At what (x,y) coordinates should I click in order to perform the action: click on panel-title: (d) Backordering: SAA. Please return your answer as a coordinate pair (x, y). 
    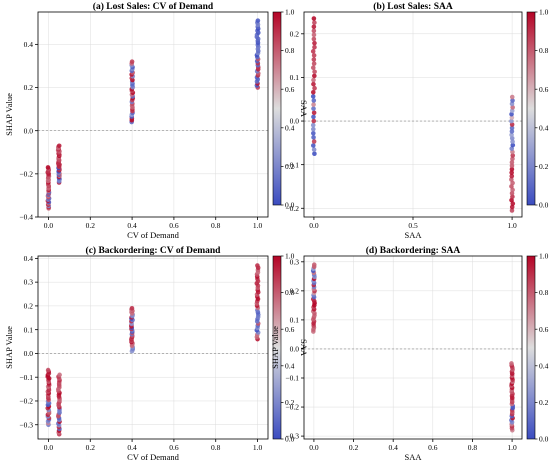
    Looking at the image, I should click on (413, 250).